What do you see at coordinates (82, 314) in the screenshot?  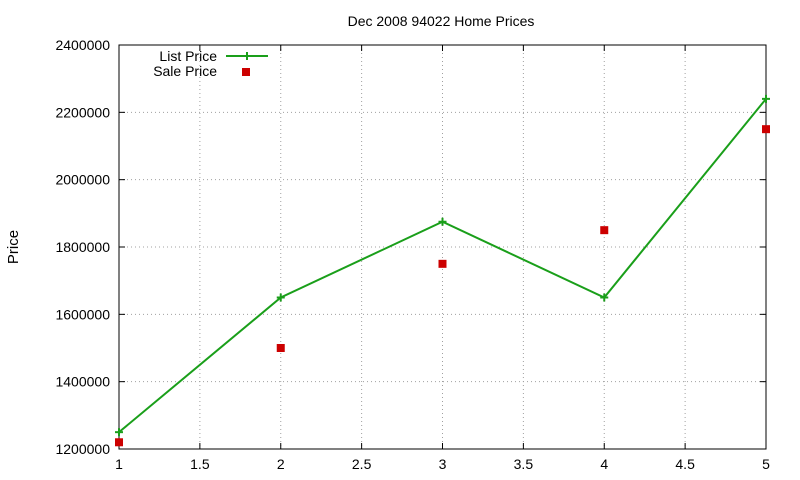 I see `y-tick-label: 1600000` at bounding box center [82, 314].